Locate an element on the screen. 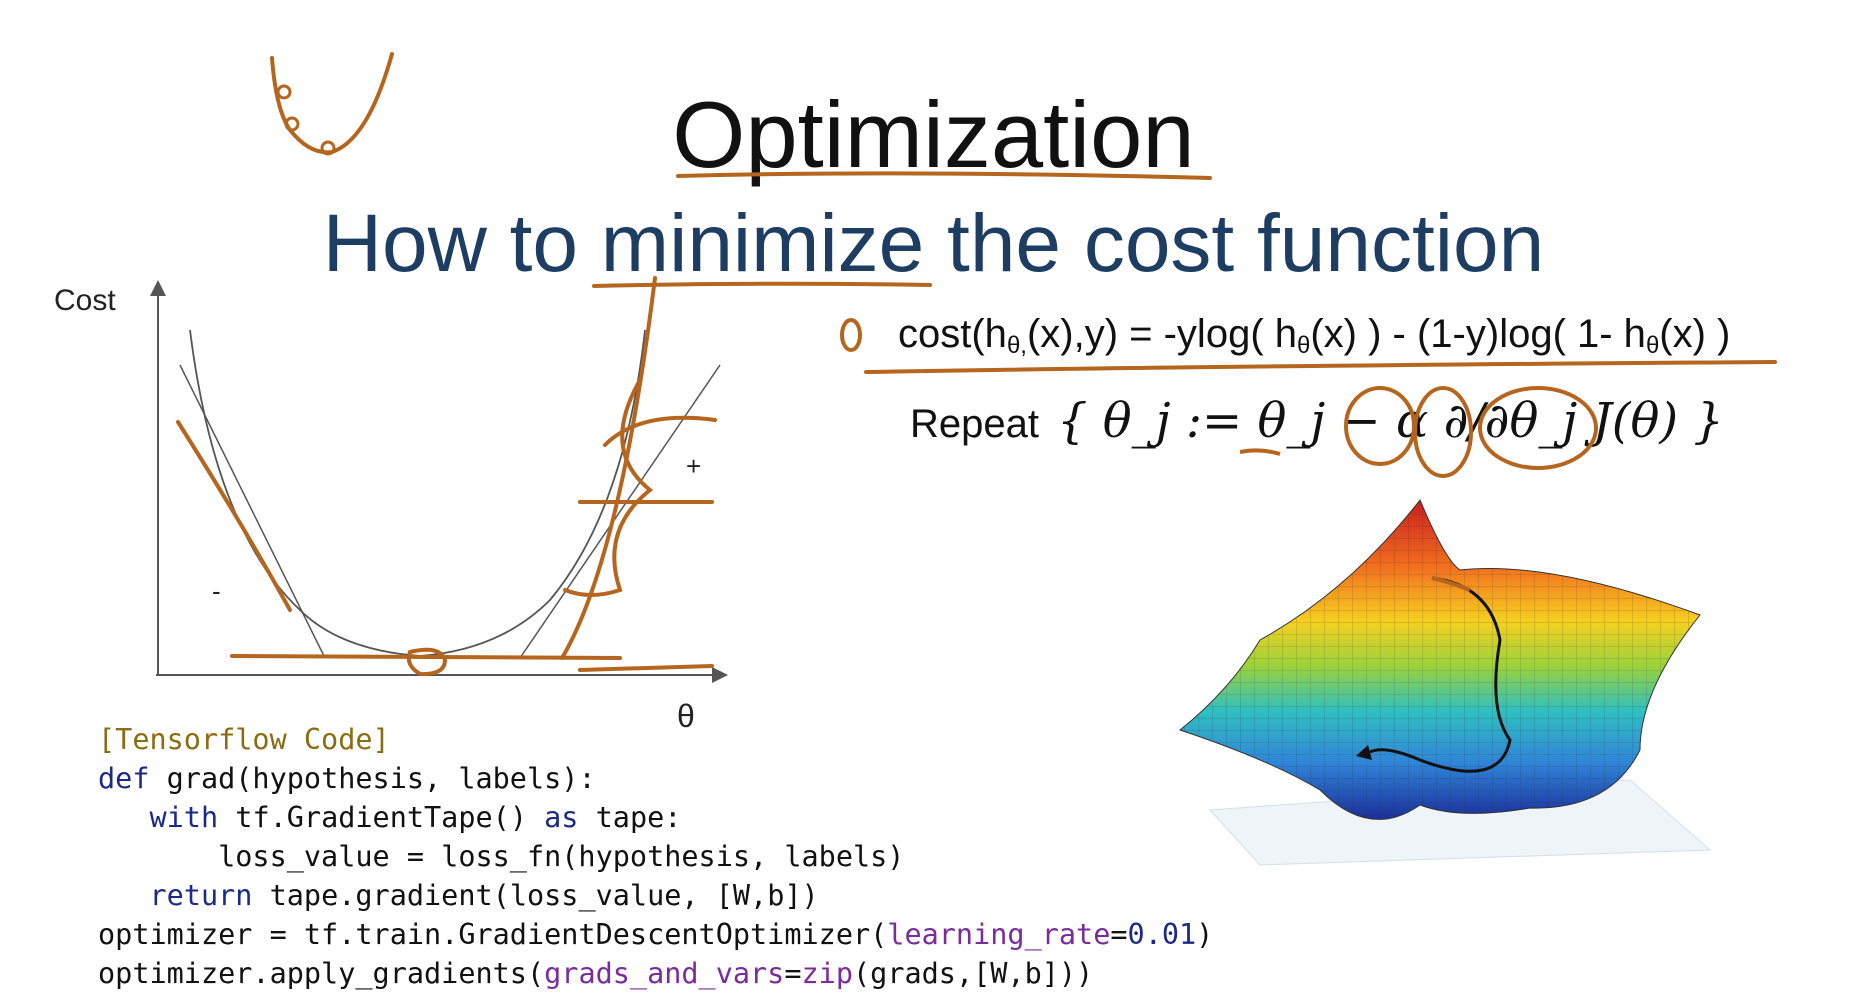 The width and height of the screenshot is (1867, 1000). slide-subtitle: How to minimize the cost function is located at coordinates (933, 243).